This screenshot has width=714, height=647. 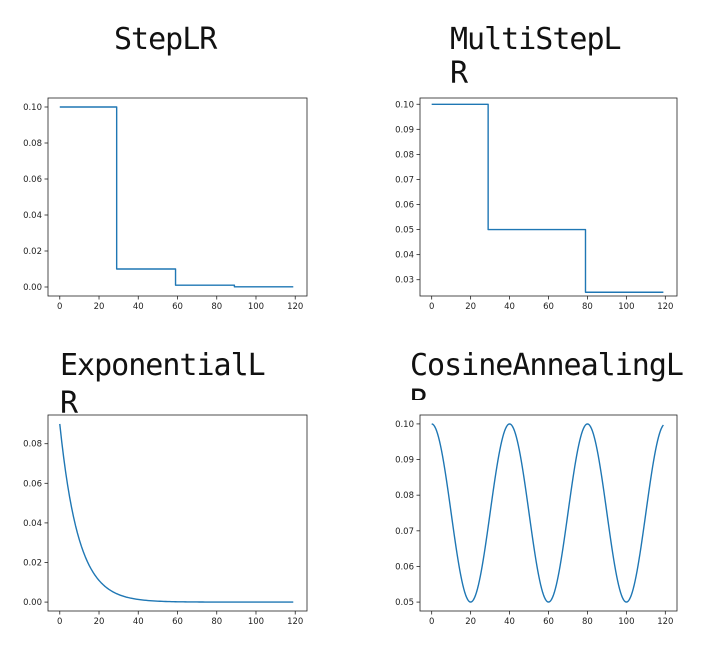 I want to click on panel-title-cosineannealinglr: CosineAnnealingL R, so click(x=547, y=373).